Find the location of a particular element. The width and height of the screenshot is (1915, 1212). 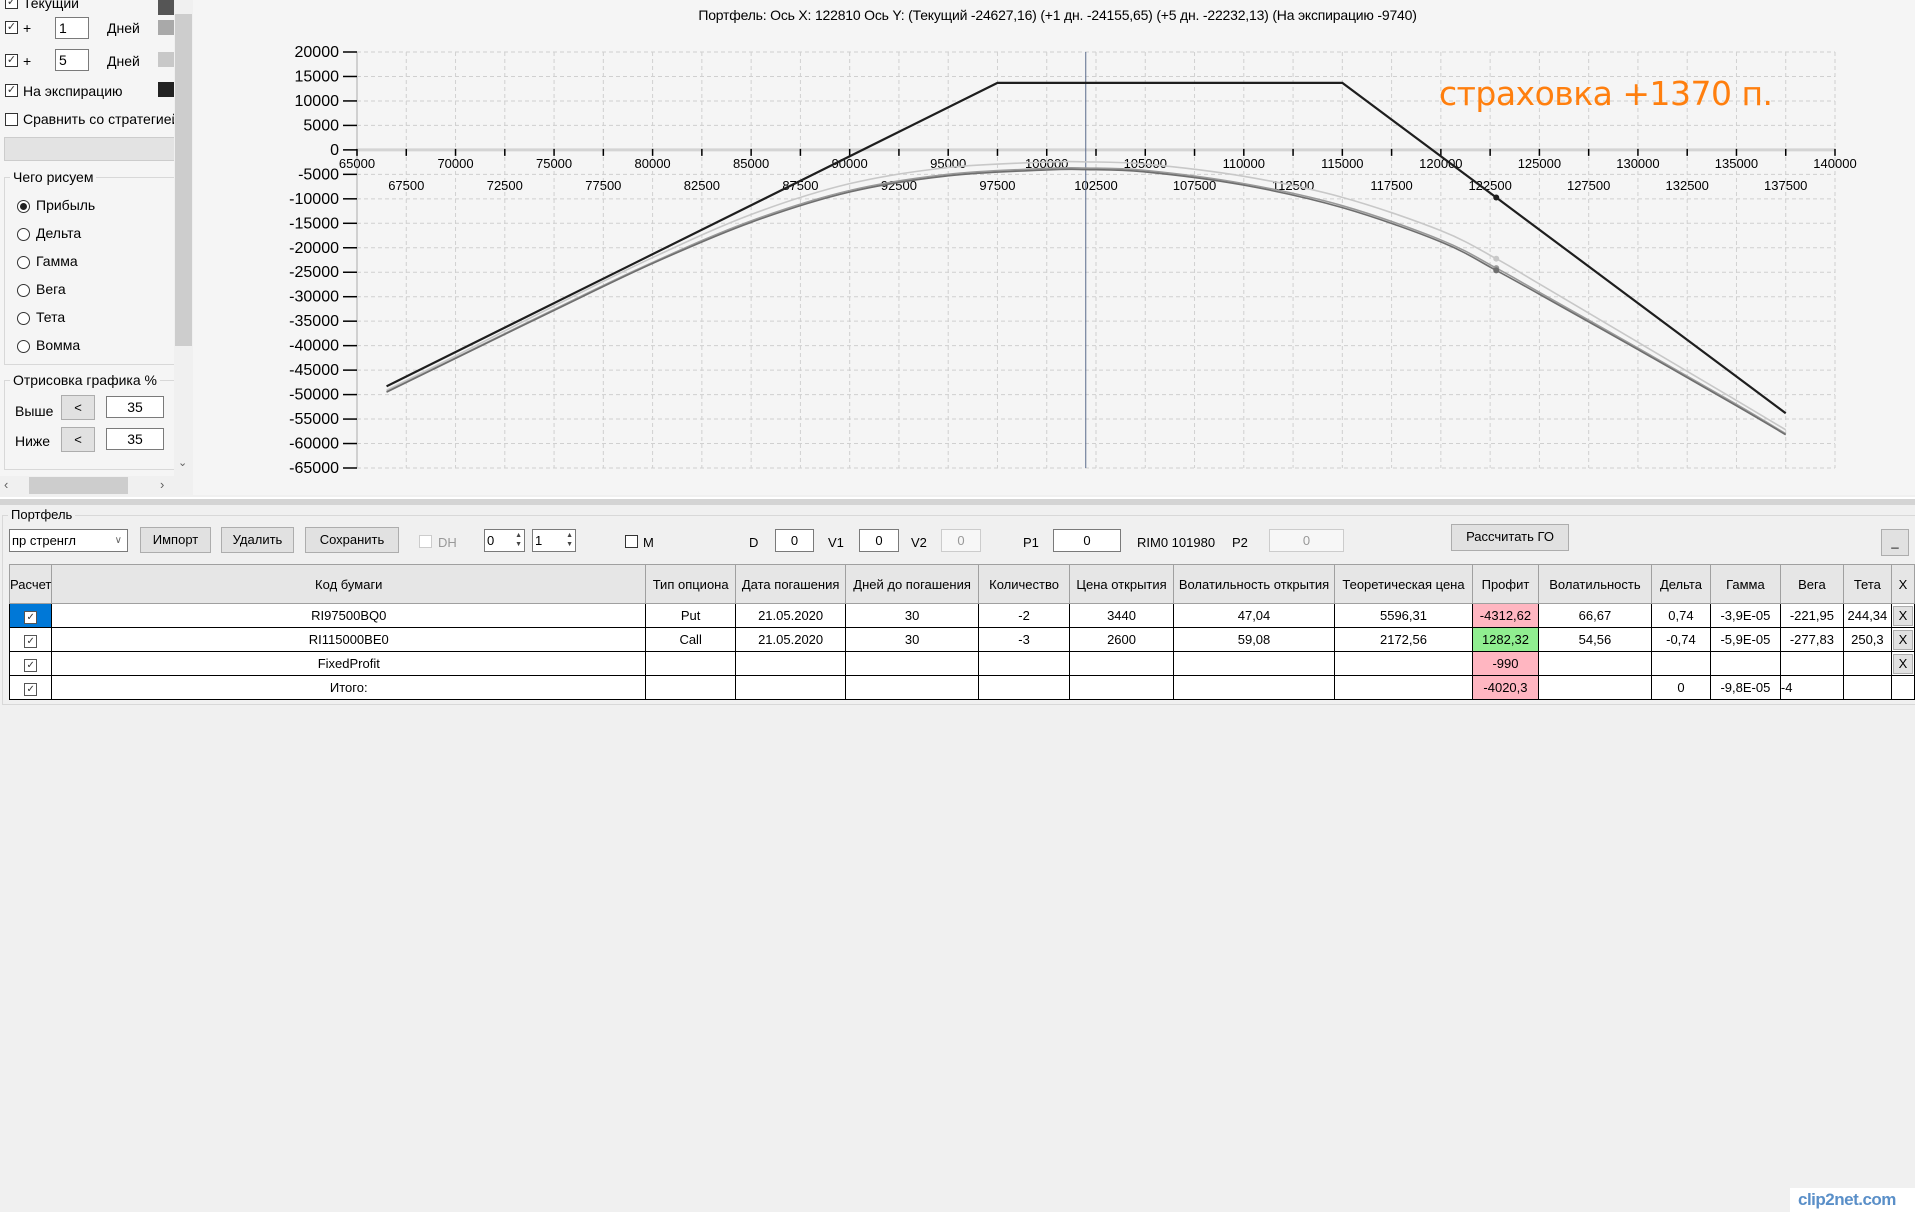

compare-checkbox is located at coordinates (11, 119).